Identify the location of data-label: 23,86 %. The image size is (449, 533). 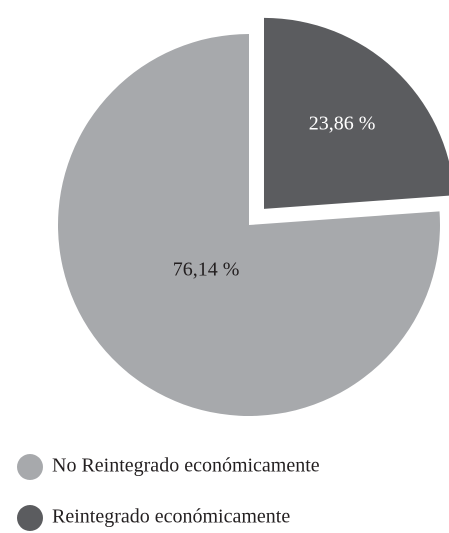
(342, 124).